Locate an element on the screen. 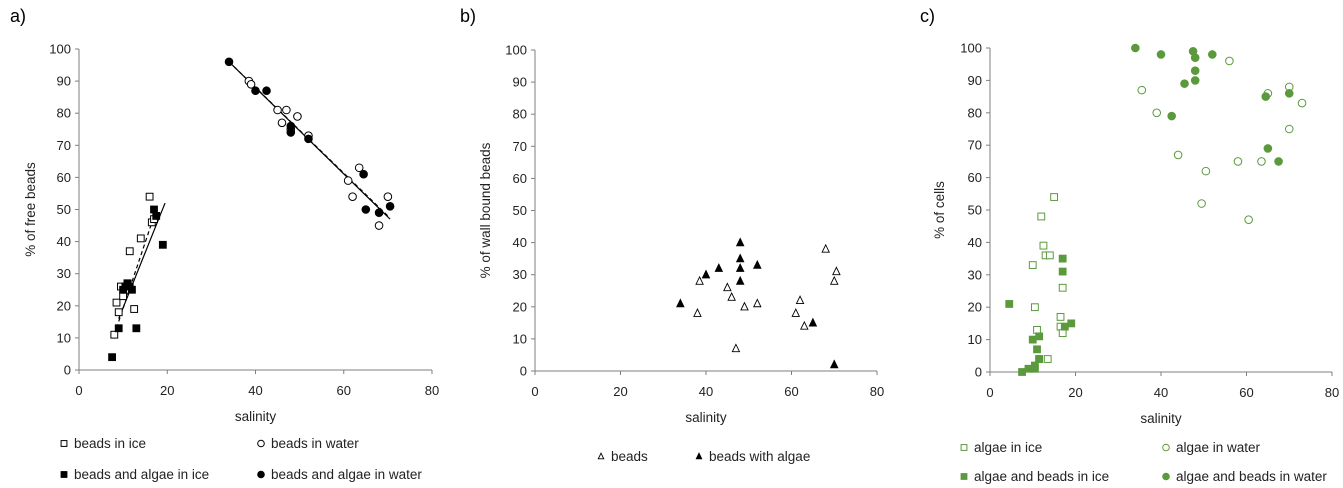  legend-label: beads is located at coordinates (629, 456).